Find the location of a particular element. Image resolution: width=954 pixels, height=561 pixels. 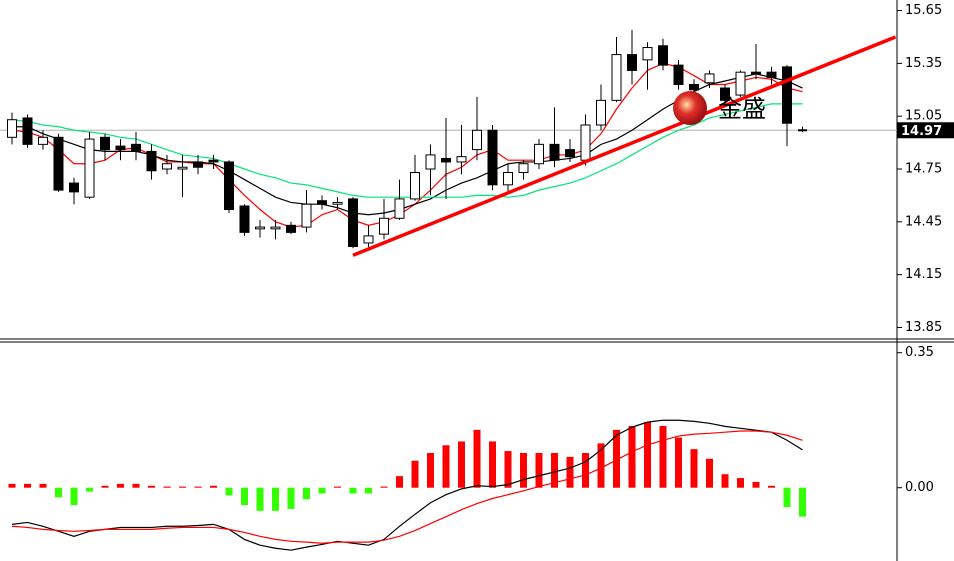

y-tick-label: 15.05 is located at coordinates (923, 116).